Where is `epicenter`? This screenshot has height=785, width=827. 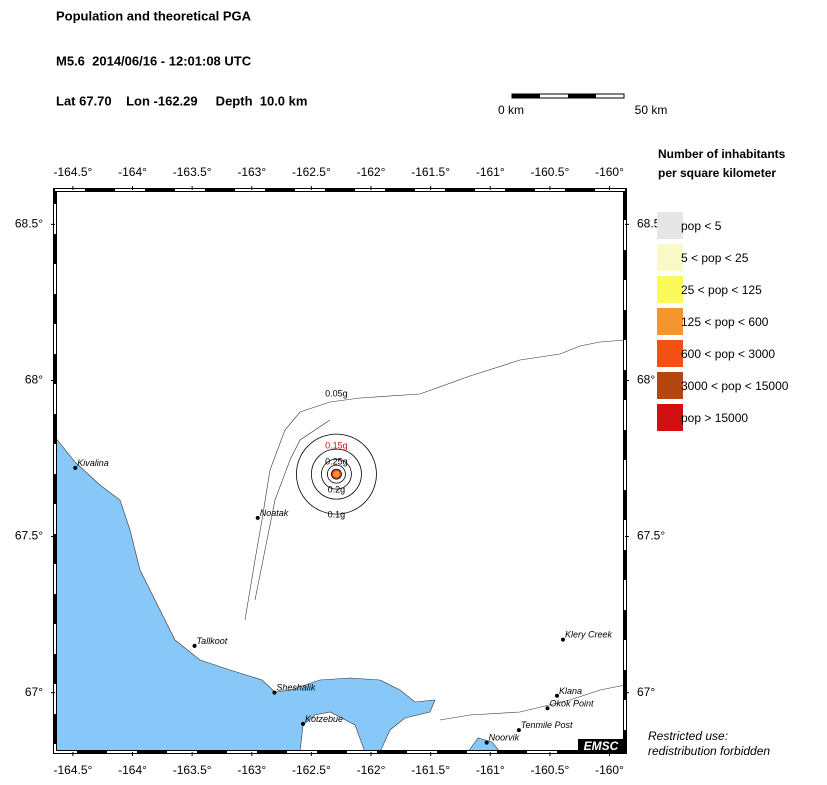
epicenter is located at coordinates (336, 474).